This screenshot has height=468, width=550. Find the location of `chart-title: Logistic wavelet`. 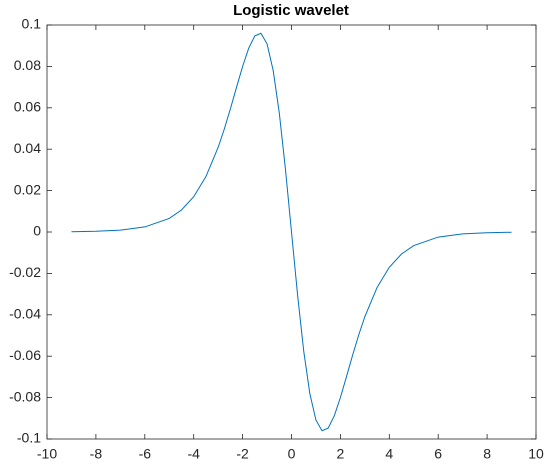

chart-title: Logistic wavelet is located at coordinates (291, 10).